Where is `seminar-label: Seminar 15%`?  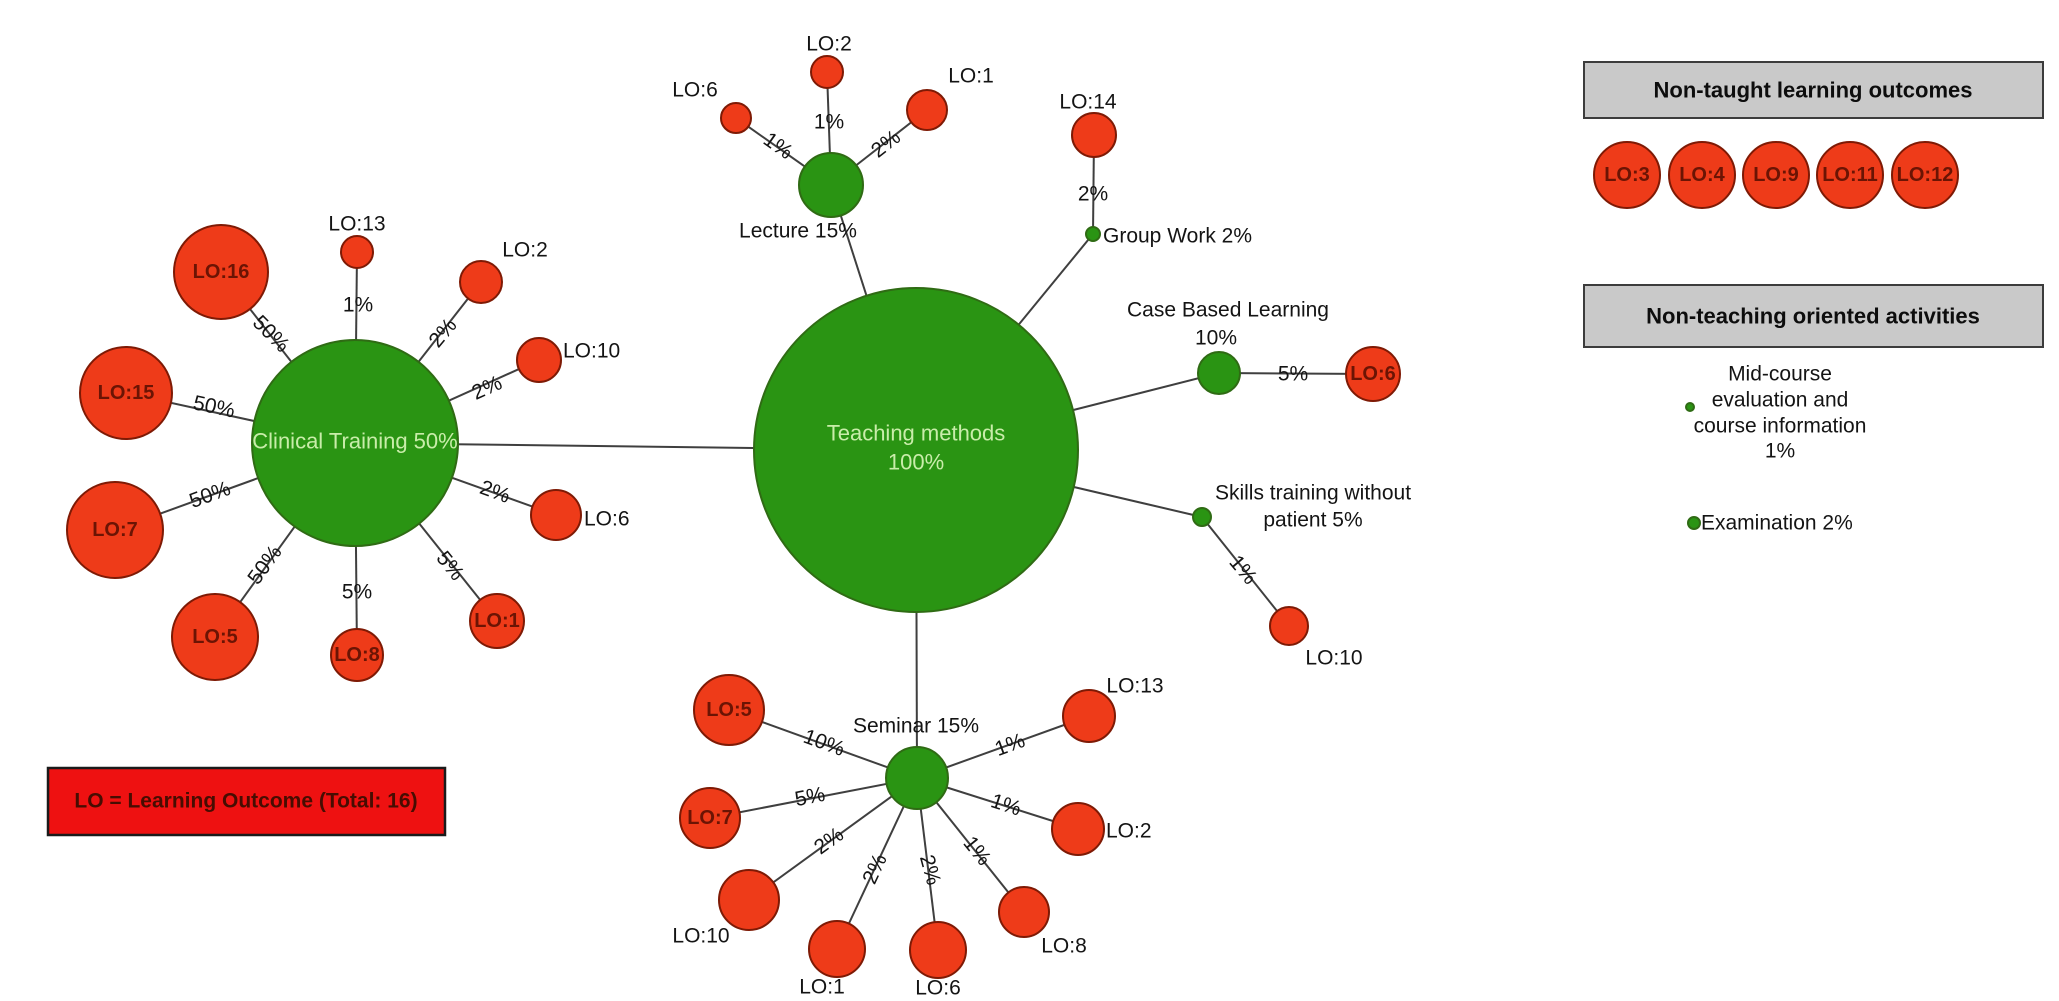 seminar-label: Seminar 15% is located at coordinates (916, 726).